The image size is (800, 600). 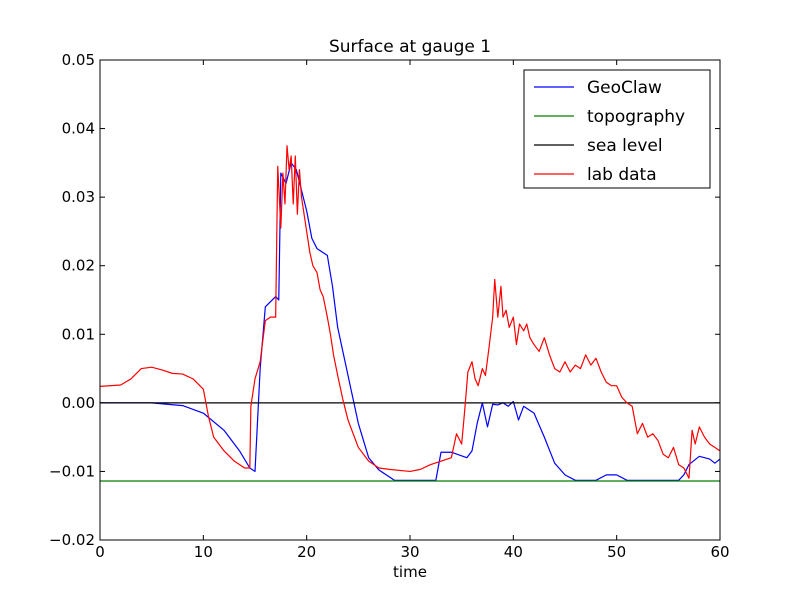 What do you see at coordinates (72, 471) in the screenshot?
I see `y-tick-label: −0.01` at bounding box center [72, 471].